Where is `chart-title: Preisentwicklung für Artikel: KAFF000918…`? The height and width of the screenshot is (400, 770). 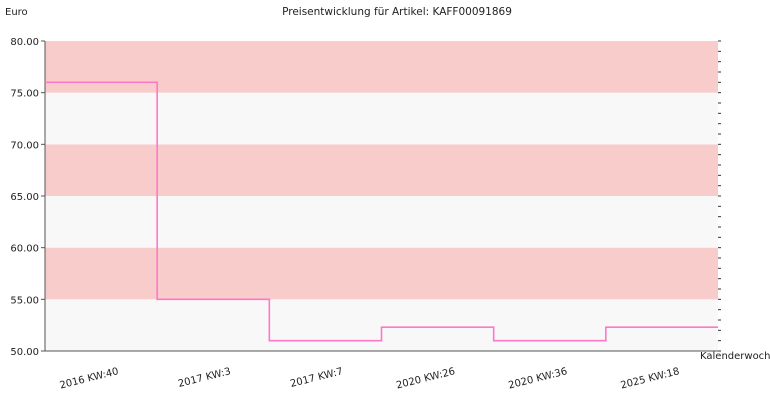 chart-title: Preisentwicklung für Artikel: KAFF000918… is located at coordinates (397, 12).